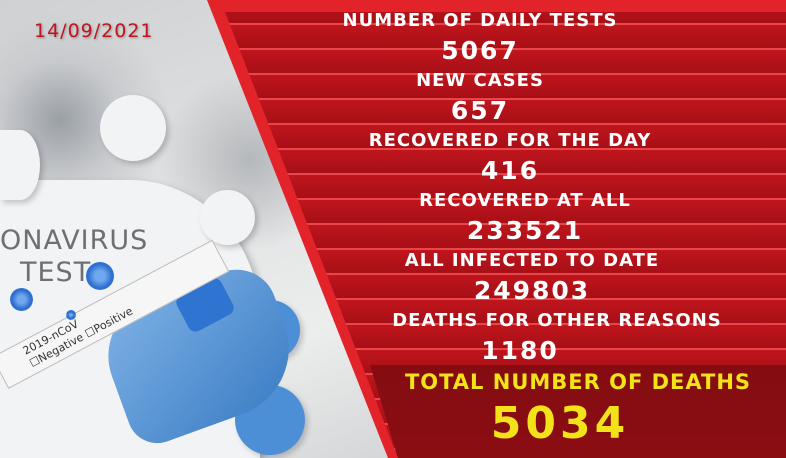  I want to click on stat-label-new-cases: NEW CASES, so click(480, 80).